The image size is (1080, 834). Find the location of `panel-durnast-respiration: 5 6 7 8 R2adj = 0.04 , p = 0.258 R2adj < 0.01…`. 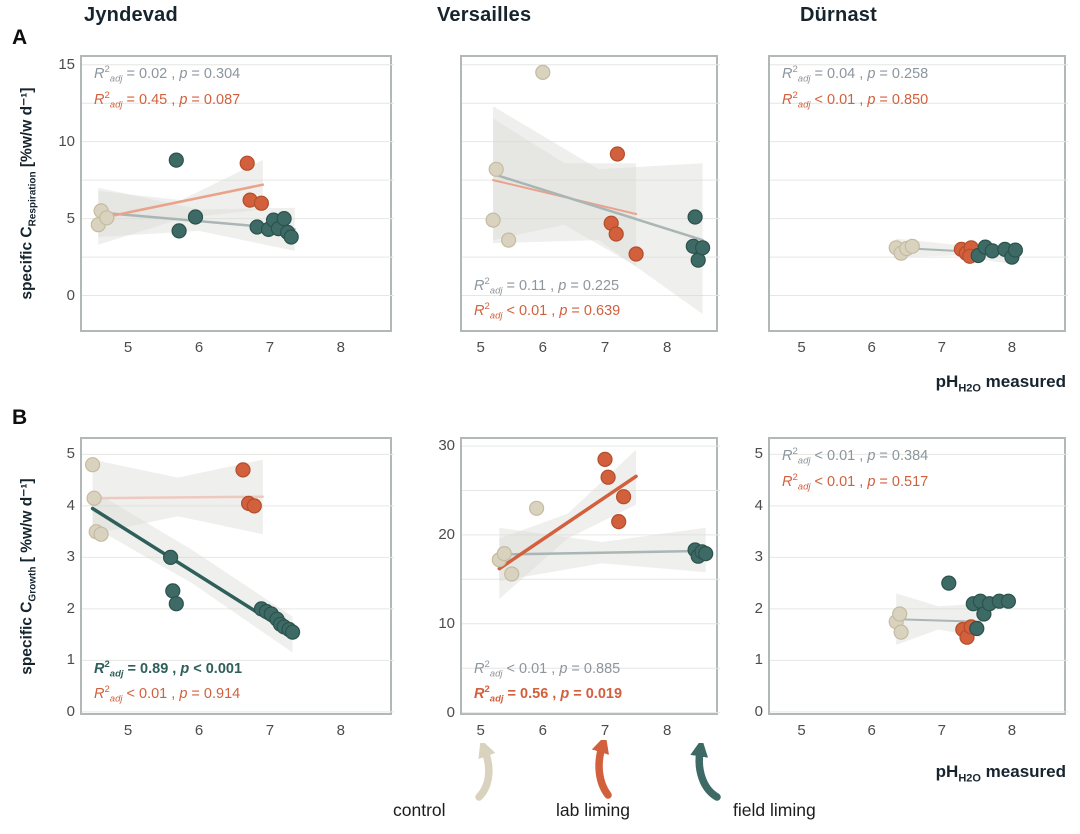

panel-durnast-respiration: 5 6 7 8 R2adj = 0.04 , p = 0.258 R2adj < 0.01… is located at coordinates (918, 205).